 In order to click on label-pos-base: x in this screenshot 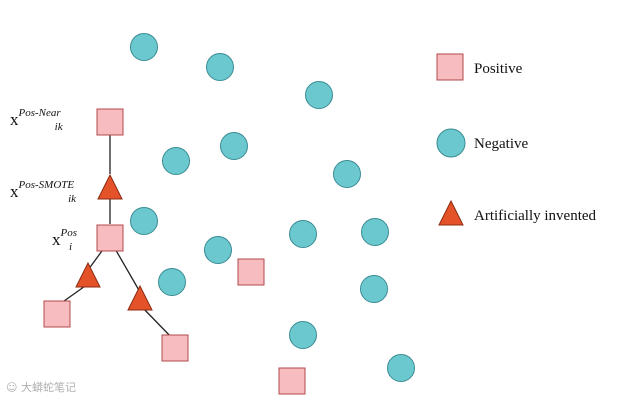, I will do `click(56, 239)`.